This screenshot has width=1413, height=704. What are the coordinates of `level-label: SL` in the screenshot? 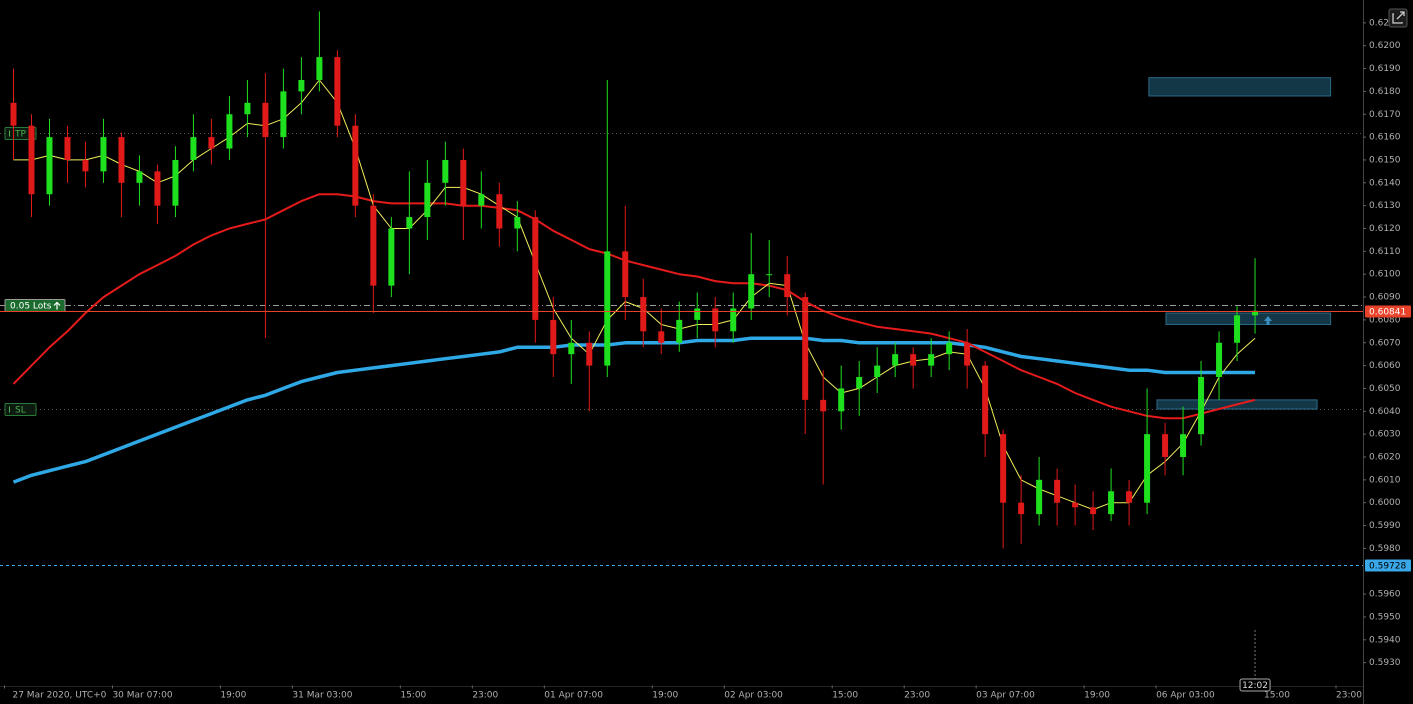 It's located at (20, 411).